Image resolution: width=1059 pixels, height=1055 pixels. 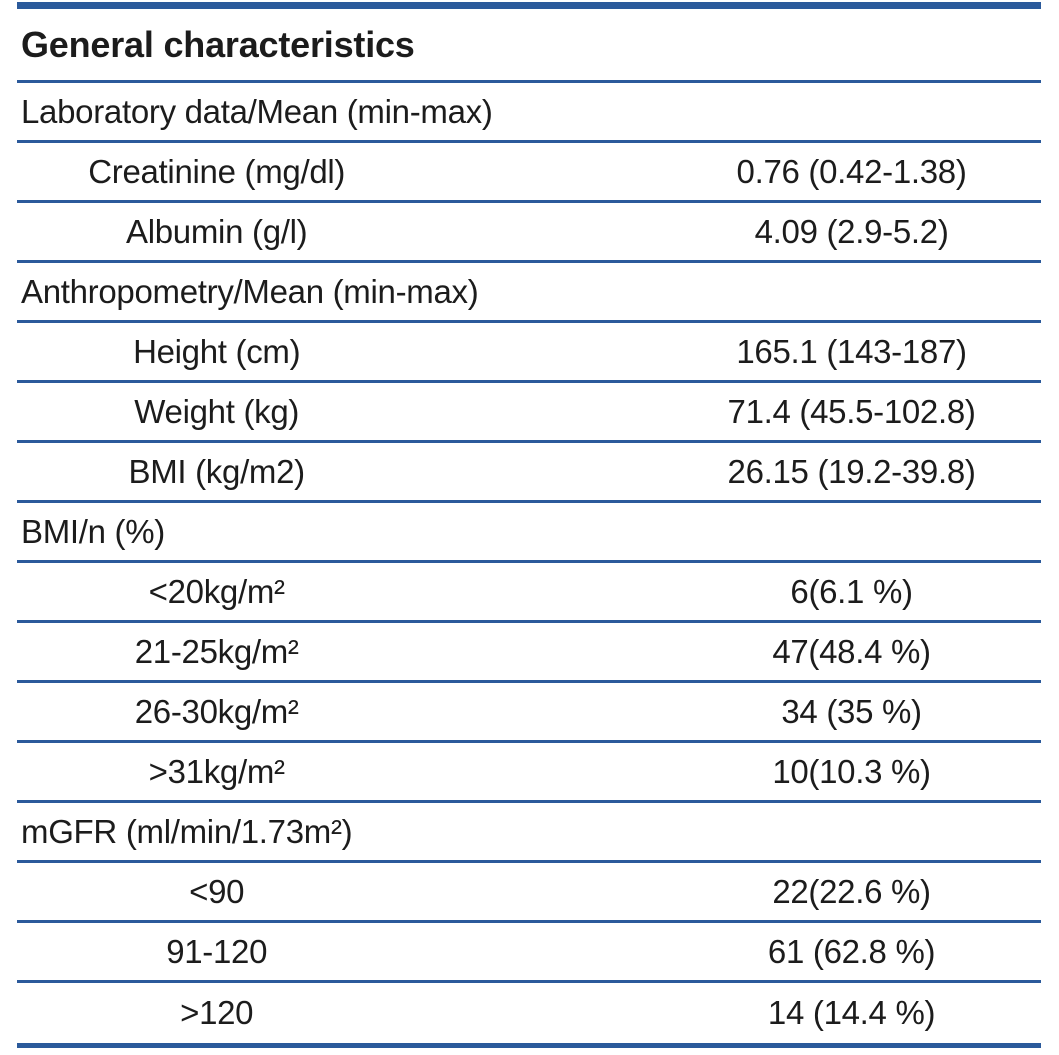 What do you see at coordinates (216, 591) in the screenshot?
I see `row-label: <20kg/m²` at bounding box center [216, 591].